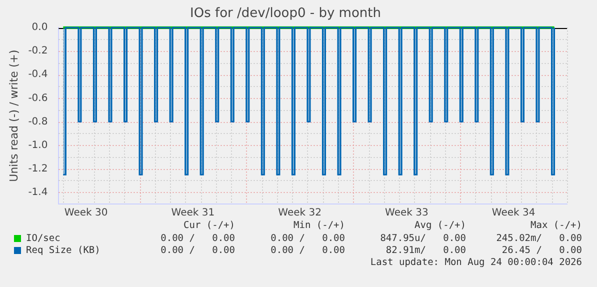 Image resolution: width=597 pixels, height=287 pixels. What do you see at coordinates (514, 213) in the screenshot?
I see `x-tick-label: Week 34` at bounding box center [514, 213].